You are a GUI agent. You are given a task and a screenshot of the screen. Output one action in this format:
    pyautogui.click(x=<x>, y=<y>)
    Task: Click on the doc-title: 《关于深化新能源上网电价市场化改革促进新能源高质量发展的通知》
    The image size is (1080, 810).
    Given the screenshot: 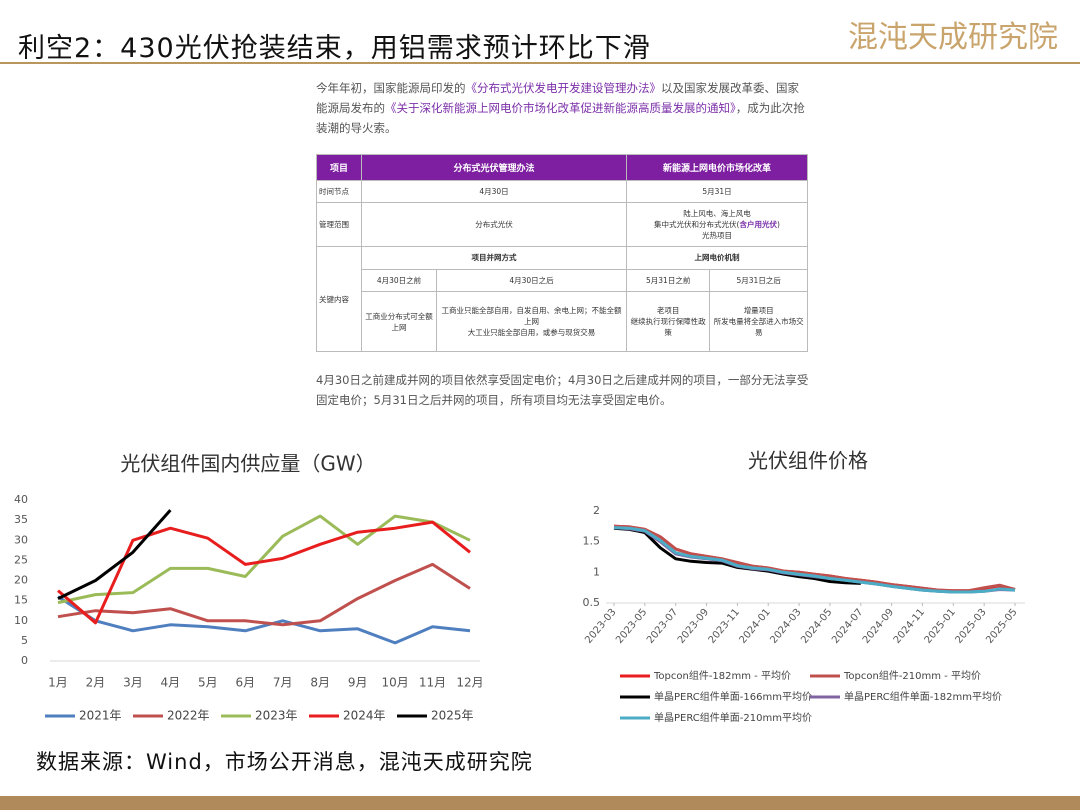 What is the action you would take?
    pyautogui.click(x=560, y=108)
    